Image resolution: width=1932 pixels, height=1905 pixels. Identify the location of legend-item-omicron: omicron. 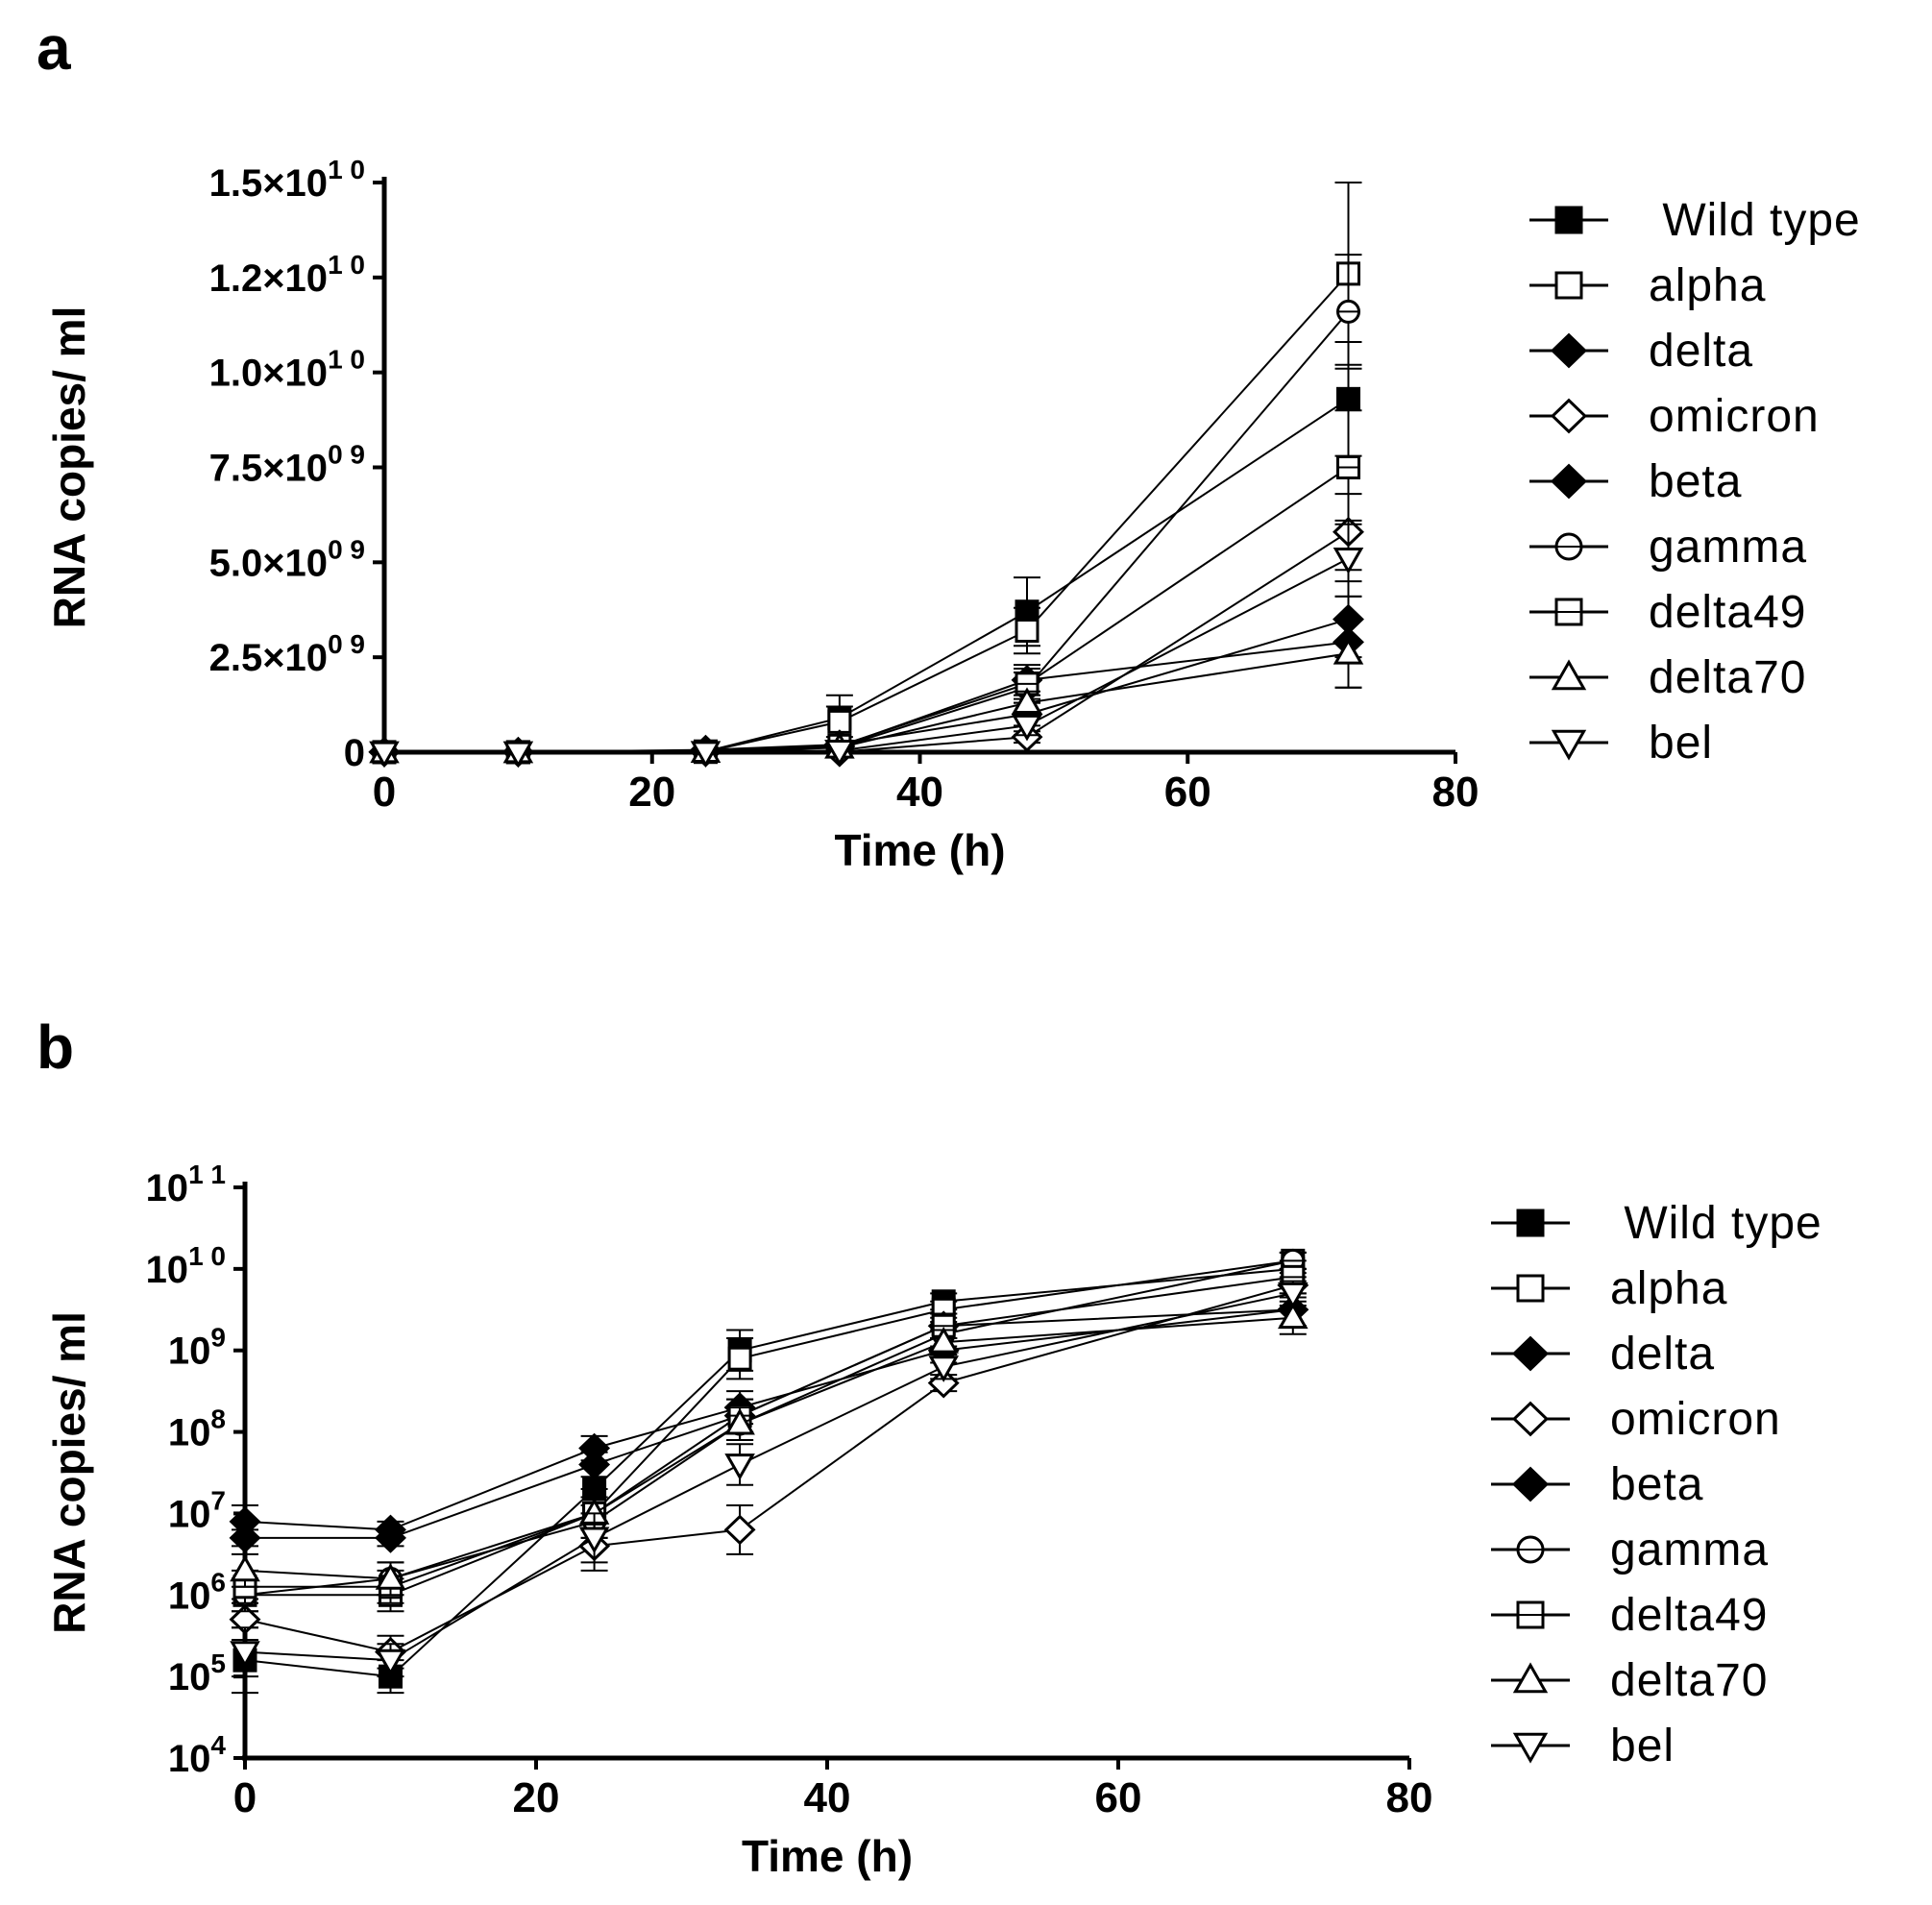
(1636, 1419).